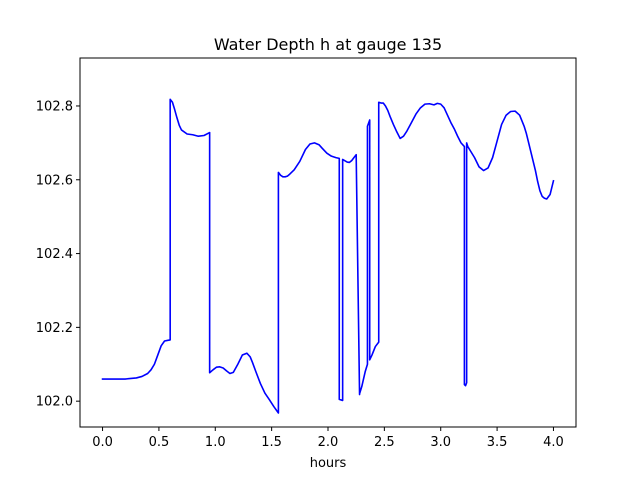 The height and width of the screenshot is (480, 640). What do you see at coordinates (271, 442) in the screenshot?
I see `x-tick-label: 1.5` at bounding box center [271, 442].